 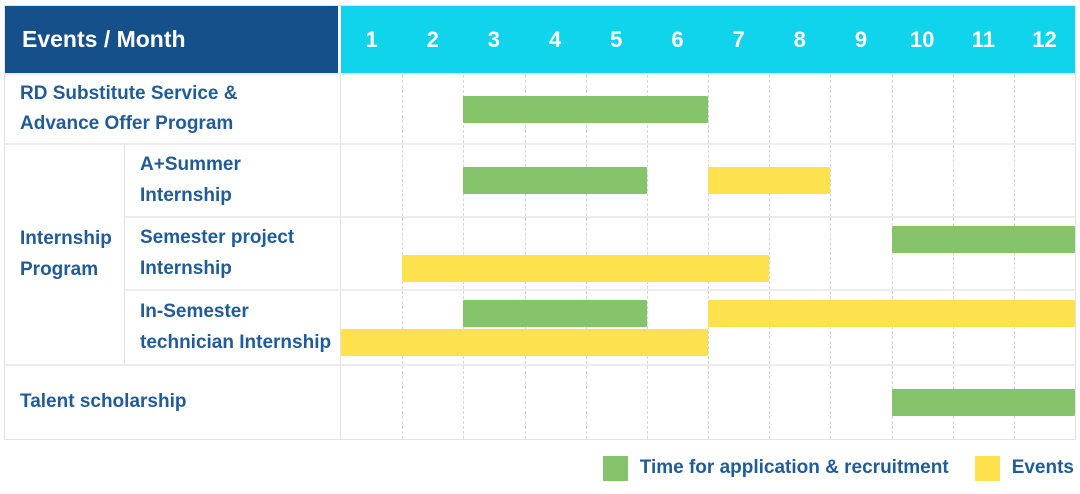 I want to click on month-header-2: 2, so click(x=432, y=39).